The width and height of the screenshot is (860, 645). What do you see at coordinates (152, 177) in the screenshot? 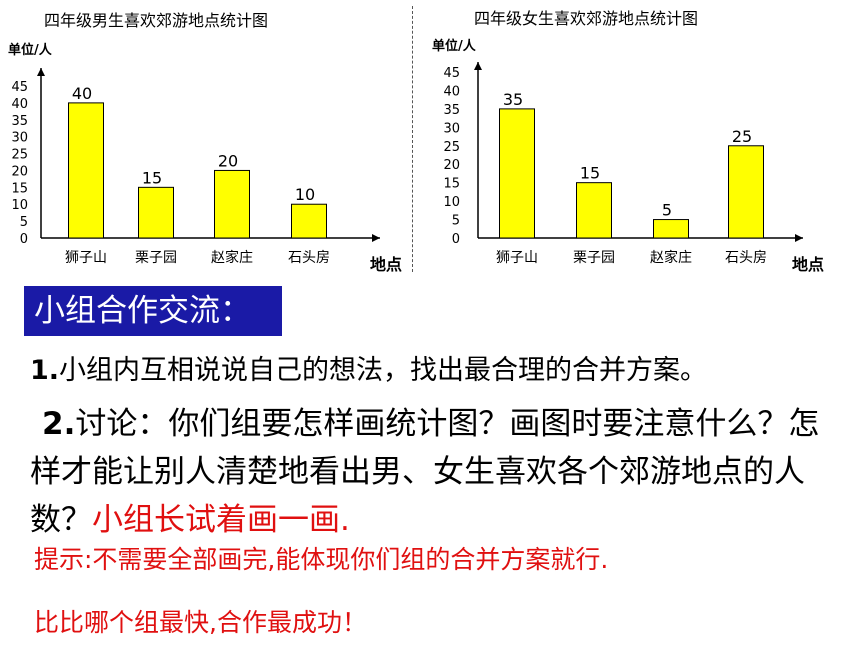
I see `boys-bar-value-label: 15` at bounding box center [152, 177].